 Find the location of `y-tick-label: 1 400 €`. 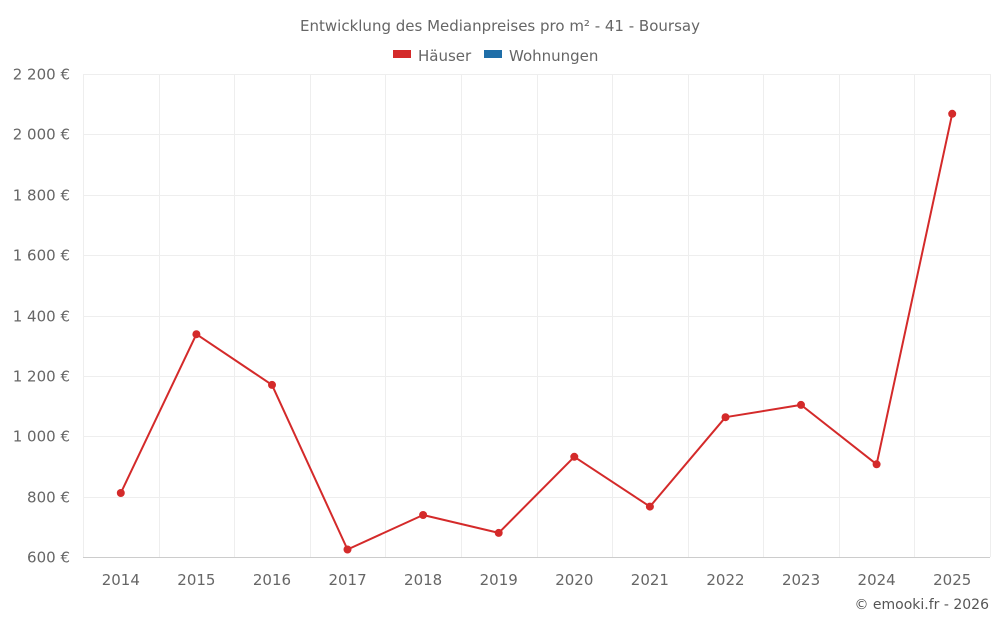

y-tick-label: 1 400 € is located at coordinates (41, 317).